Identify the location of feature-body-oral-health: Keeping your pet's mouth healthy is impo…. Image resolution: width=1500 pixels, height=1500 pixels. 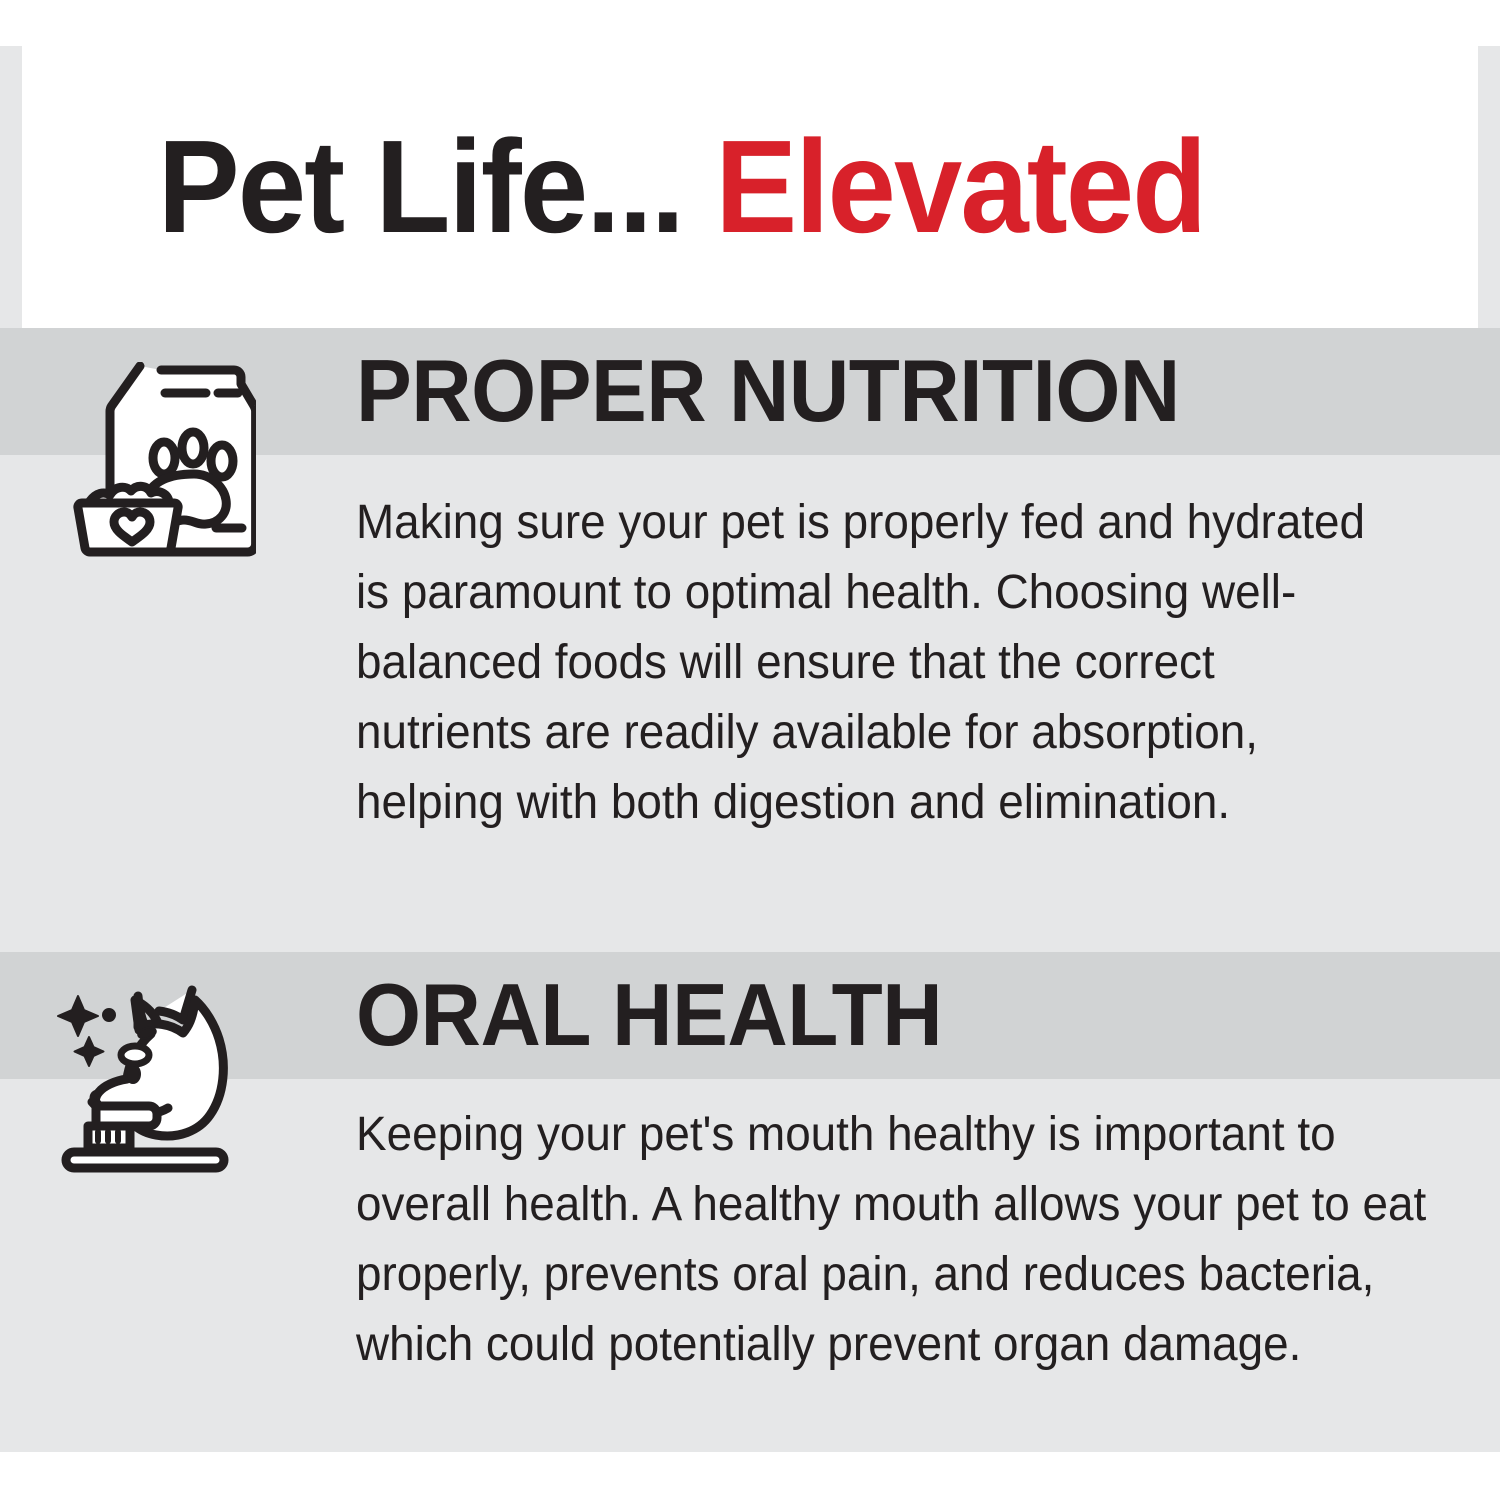
(891, 1239).